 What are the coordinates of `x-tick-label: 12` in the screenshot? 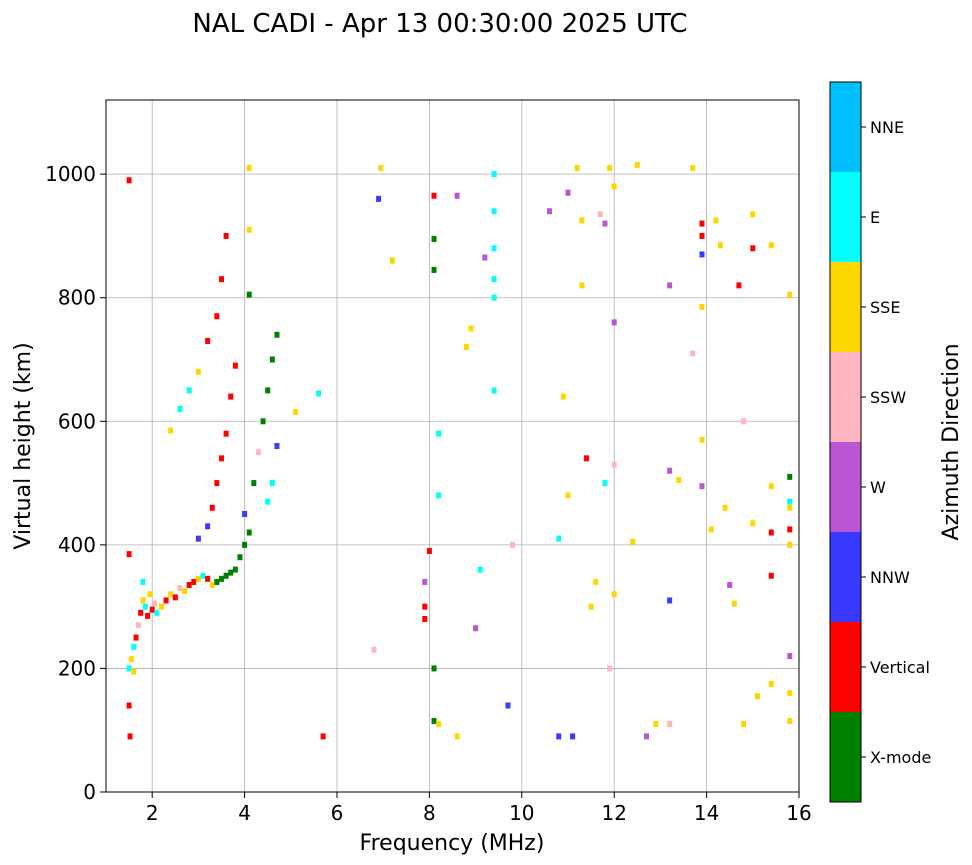 It's located at (613, 813).